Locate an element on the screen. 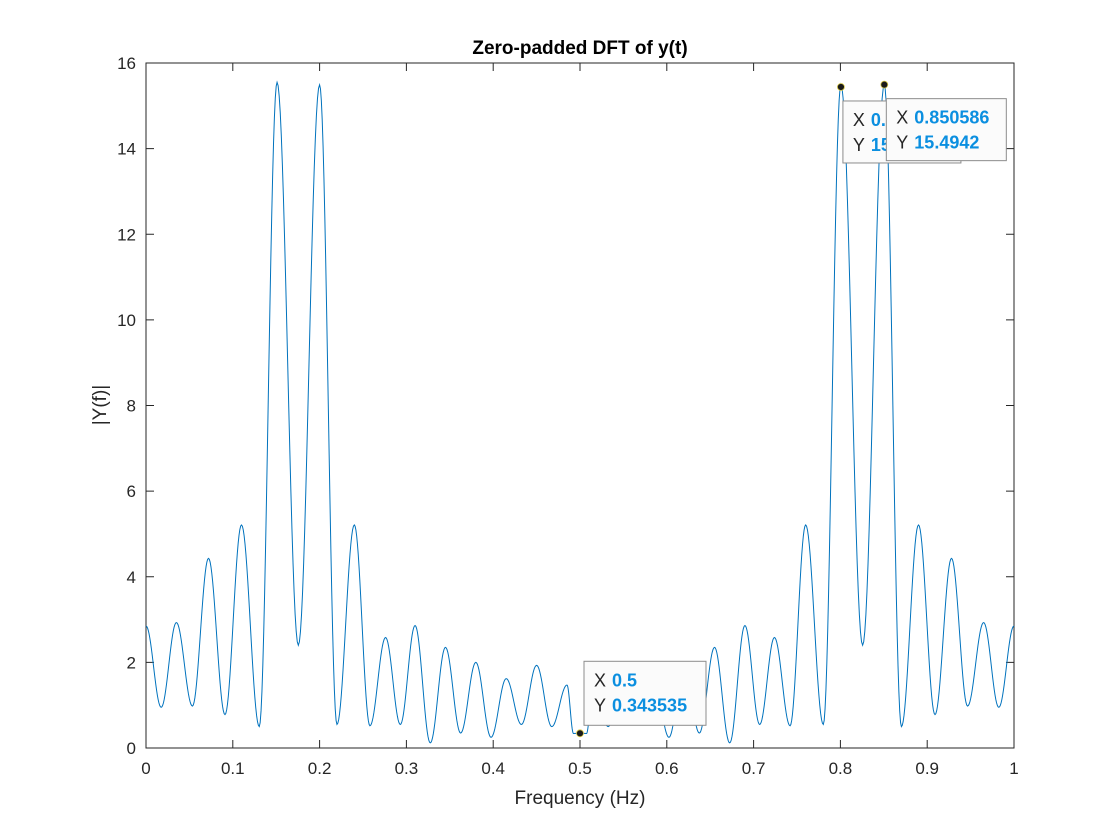 Image resolution: width=1120 pixels, height=840 pixels. y-tick-label: 6 is located at coordinates (131, 491).